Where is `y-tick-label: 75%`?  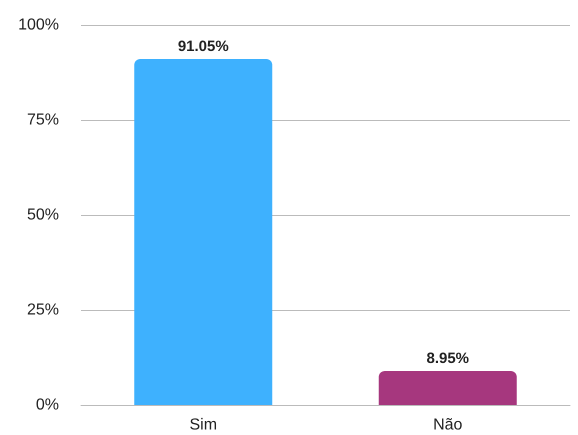 y-tick-label: 75% is located at coordinates (42, 120).